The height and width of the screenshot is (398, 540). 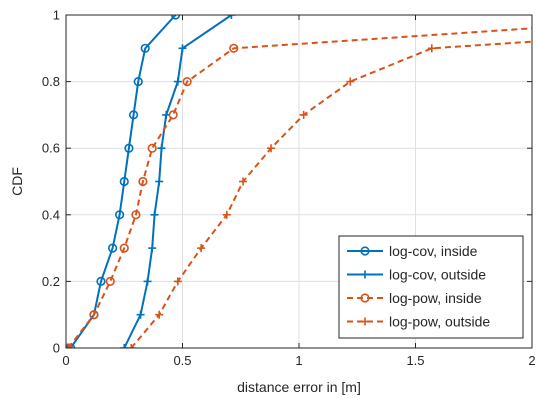 I want to click on x-tick-label: 1.5, so click(x=415, y=360).